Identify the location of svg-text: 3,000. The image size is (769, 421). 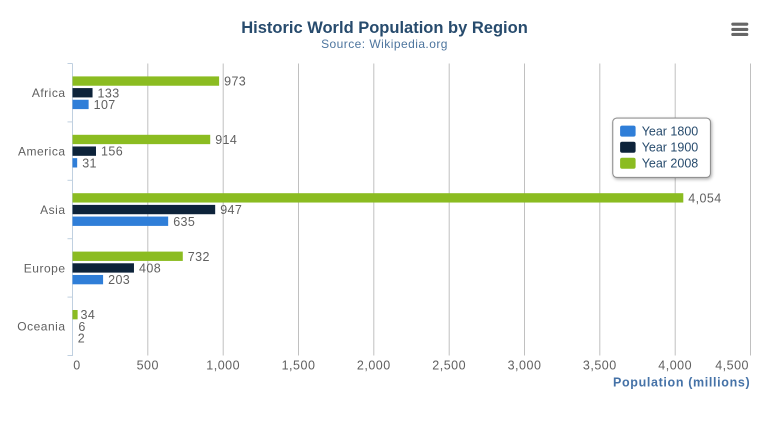
(525, 366).